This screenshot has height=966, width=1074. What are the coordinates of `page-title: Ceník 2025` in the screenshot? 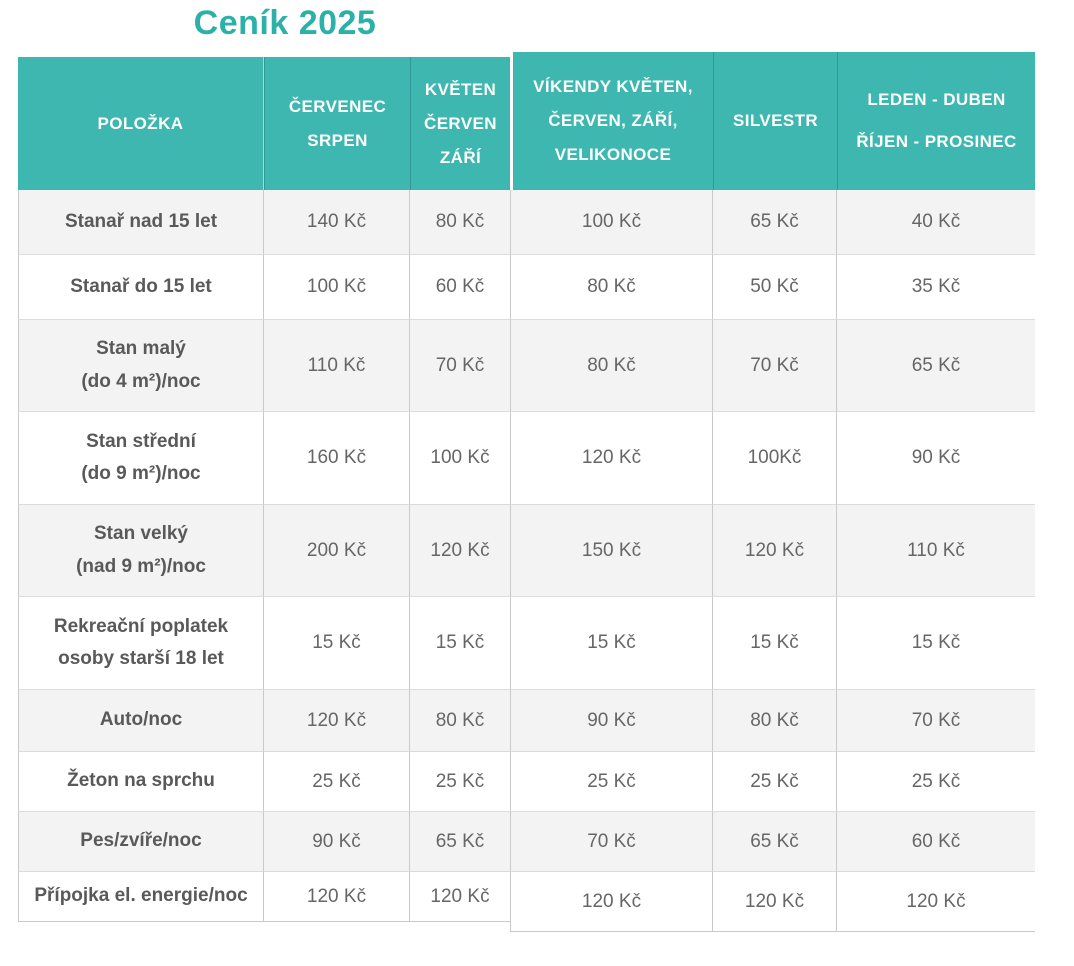 It's located at (285, 23).